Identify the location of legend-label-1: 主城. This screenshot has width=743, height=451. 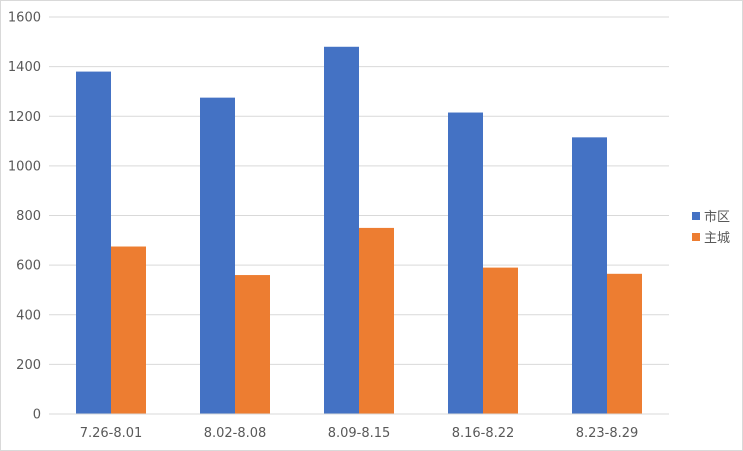
(717, 238).